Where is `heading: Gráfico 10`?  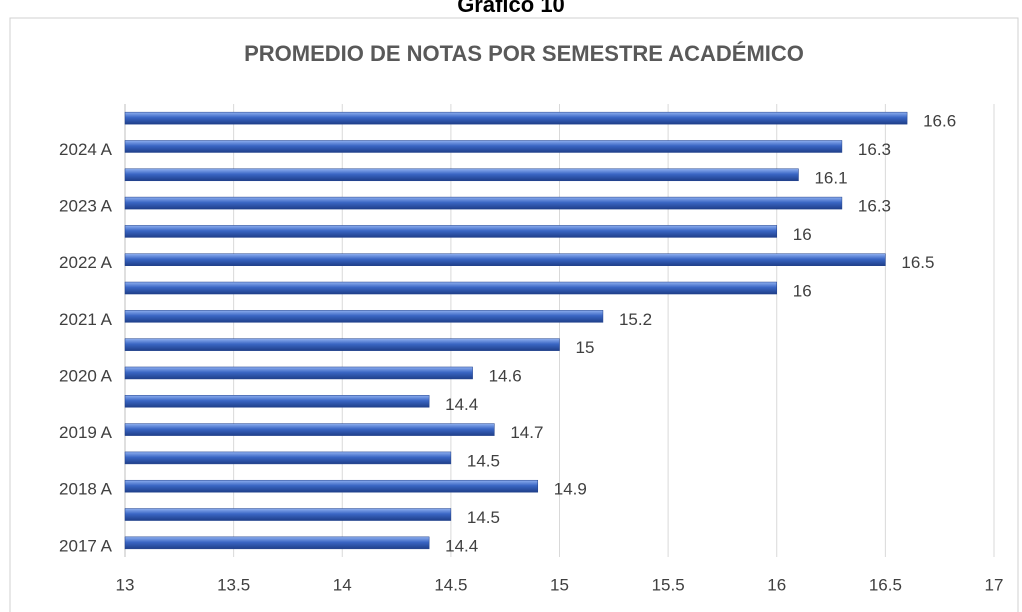 heading: Gráfico 10 is located at coordinates (511, 8).